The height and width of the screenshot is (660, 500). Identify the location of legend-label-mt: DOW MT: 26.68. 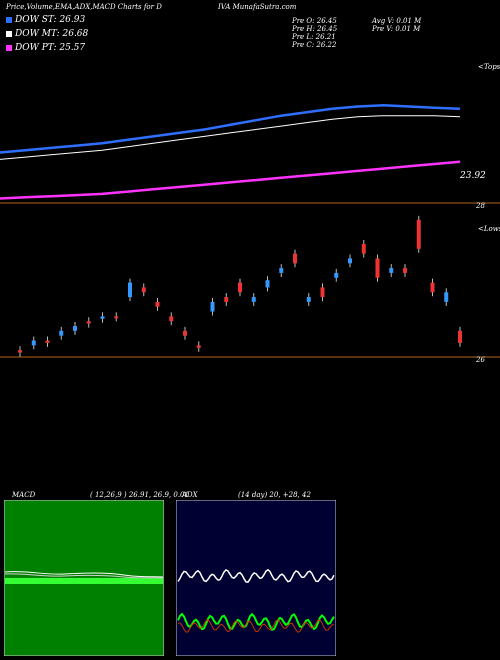
(52, 34).